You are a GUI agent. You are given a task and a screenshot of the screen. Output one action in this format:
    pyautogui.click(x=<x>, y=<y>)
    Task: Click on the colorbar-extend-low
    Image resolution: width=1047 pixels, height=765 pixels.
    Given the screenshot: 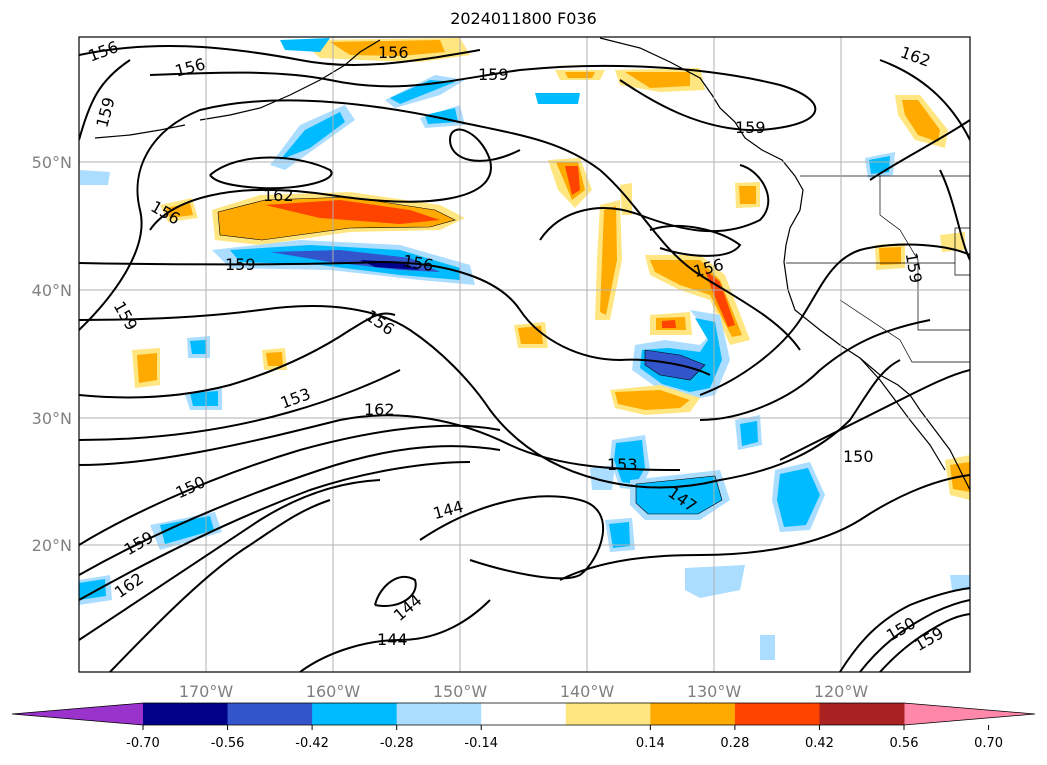 What is the action you would take?
    pyautogui.click(x=77, y=714)
    